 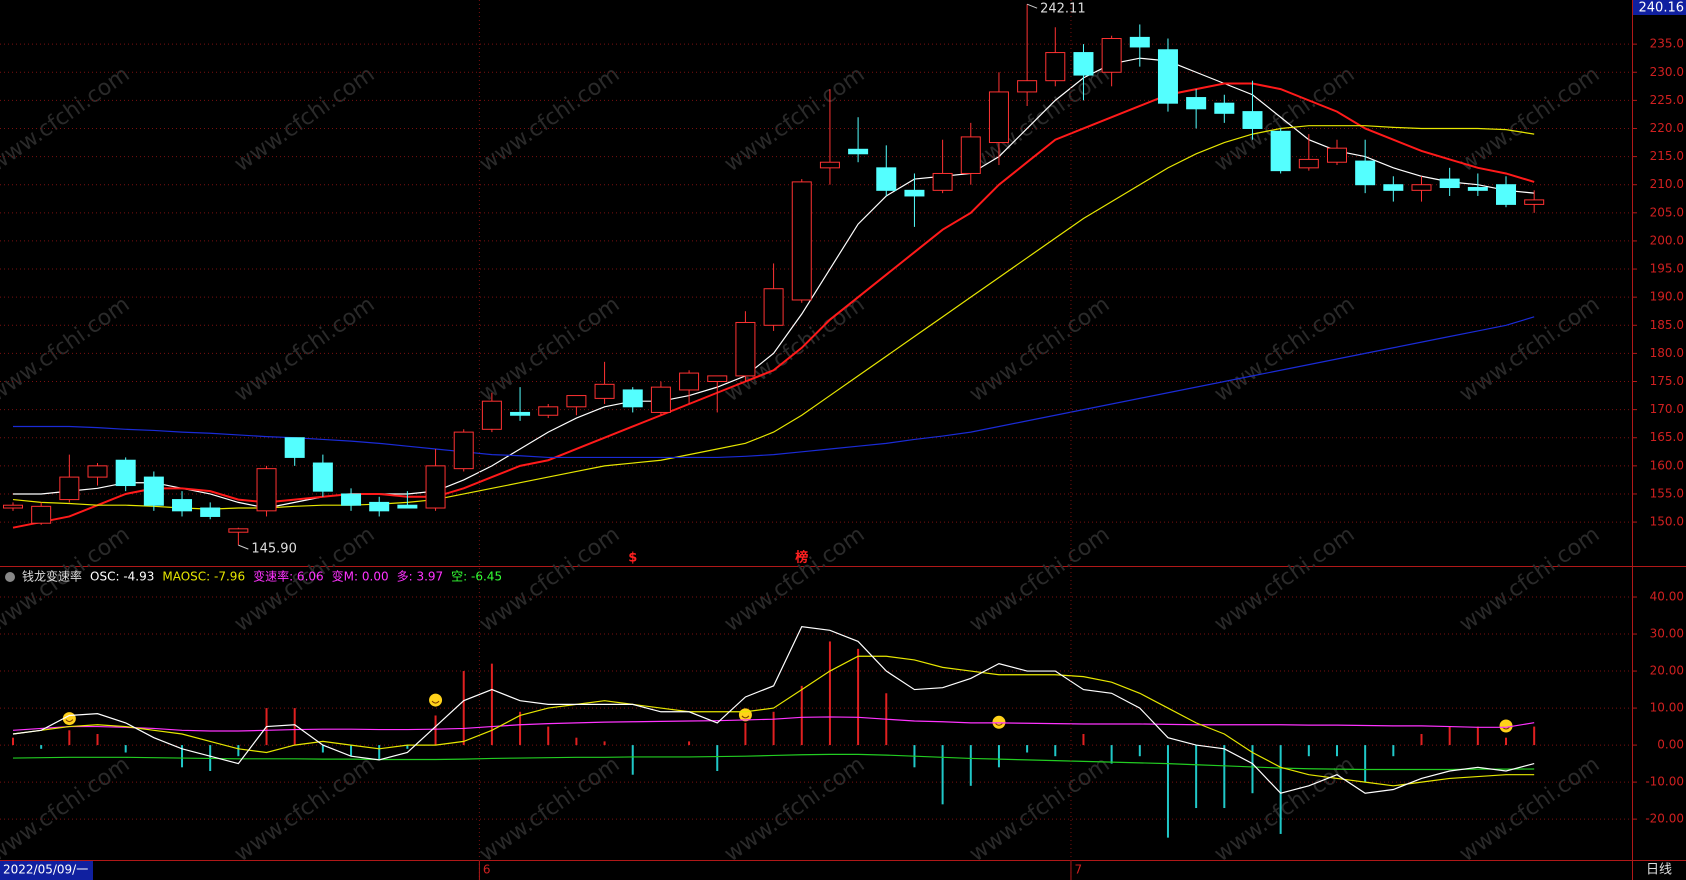 What do you see at coordinates (243, 547) in the screenshot?
I see `annotation-pointer` at bounding box center [243, 547].